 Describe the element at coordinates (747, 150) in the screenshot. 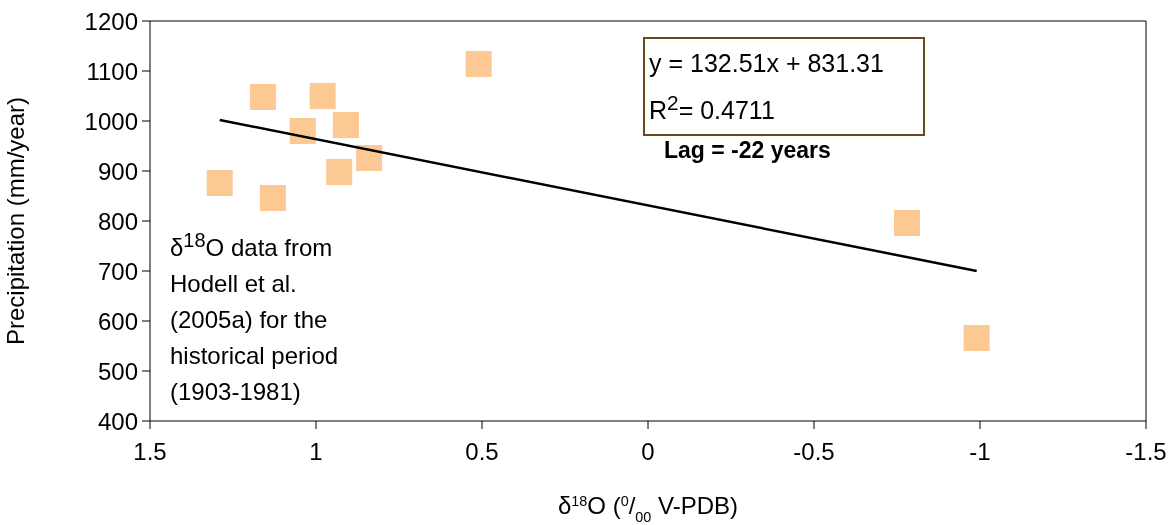

I see `annotation: Lag = -22 years` at that location.